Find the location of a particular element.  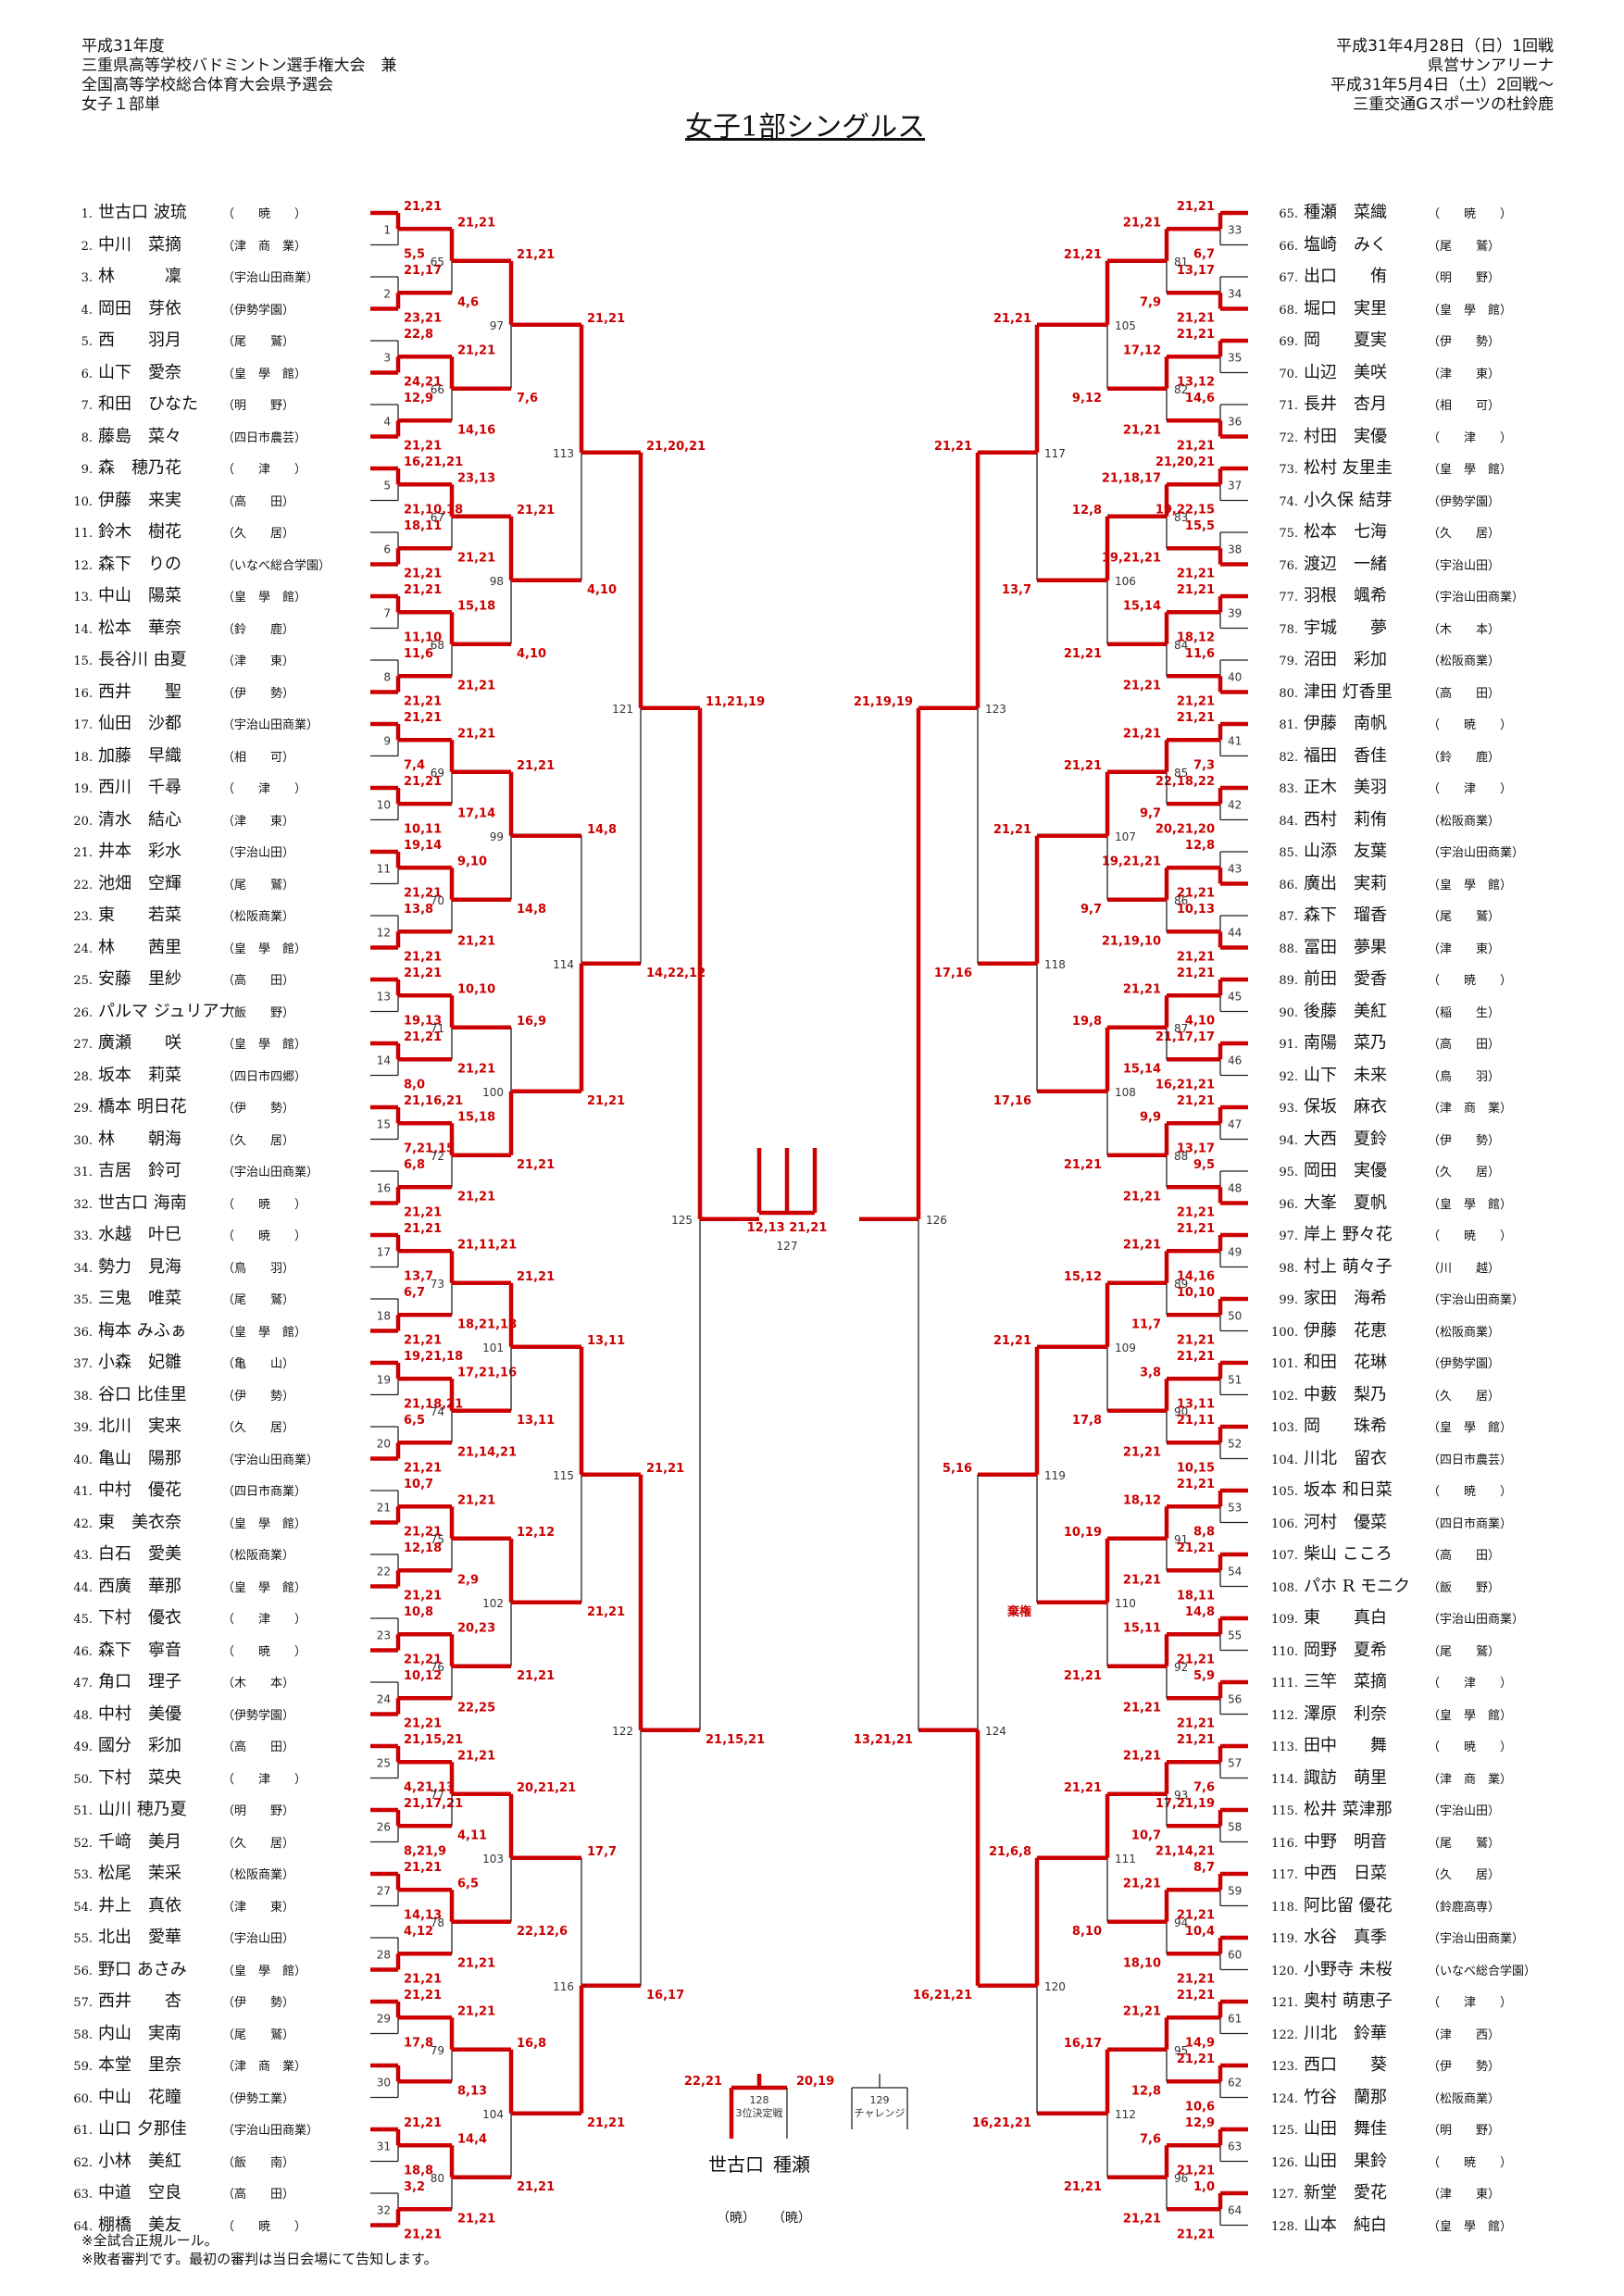

player-school: （川 越） is located at coordinates (1464, 1268).